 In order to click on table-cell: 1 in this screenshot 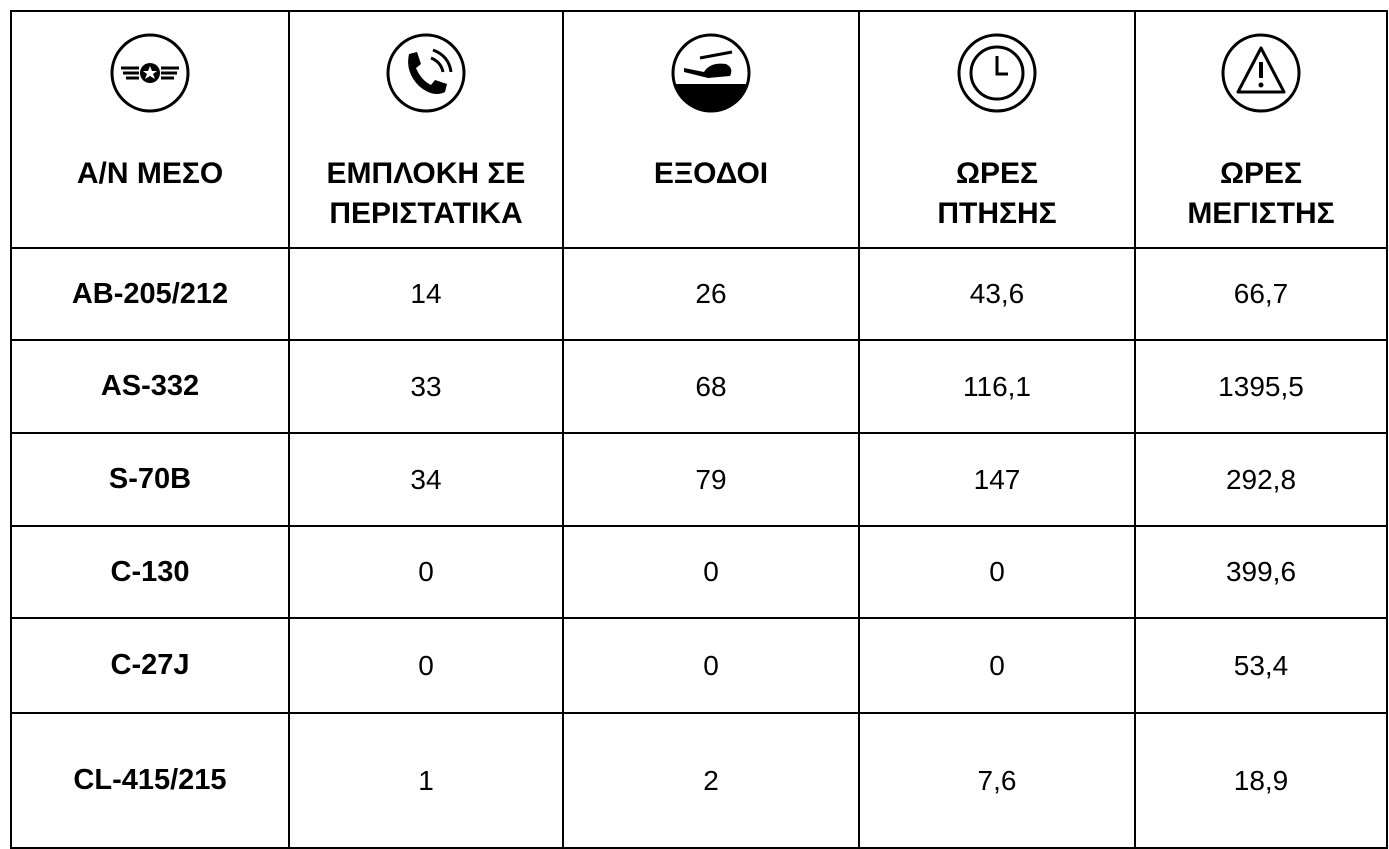, I will do `click(426, 780)`.